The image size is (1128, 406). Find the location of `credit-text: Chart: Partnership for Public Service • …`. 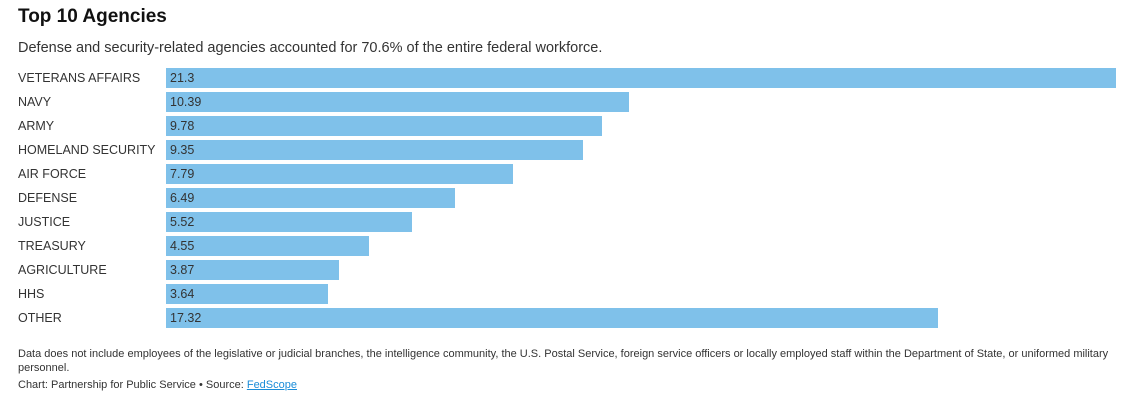

credit-text: Chart: Partnership for Public Service • … is located at coordinates (132, 385).